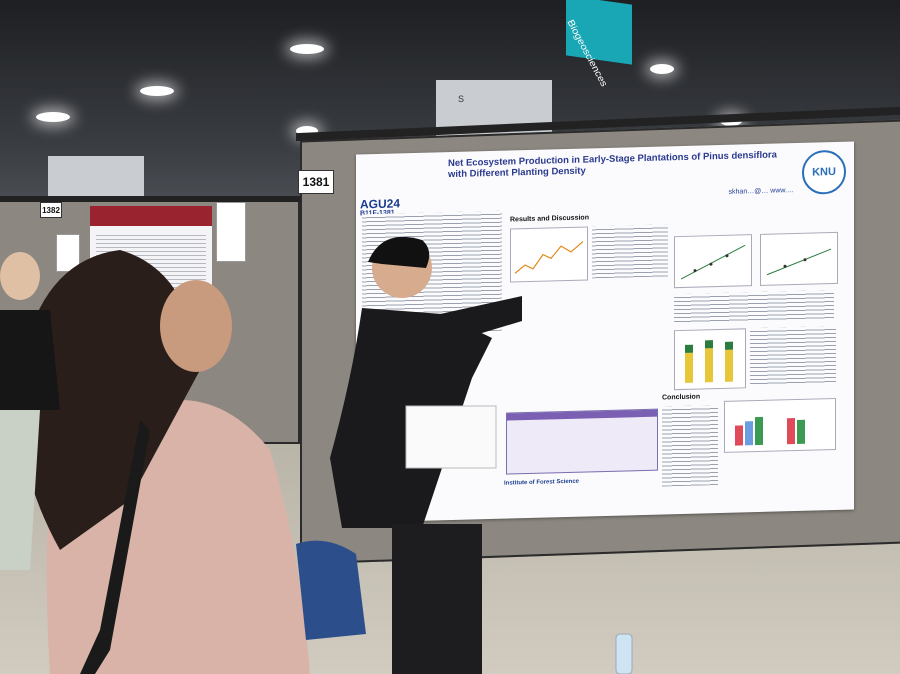 The height and width of the screenshot is (674, 900). Describe the element at coordinates (231, 232) in the screenshot. I see `qr-sheet` at that location.